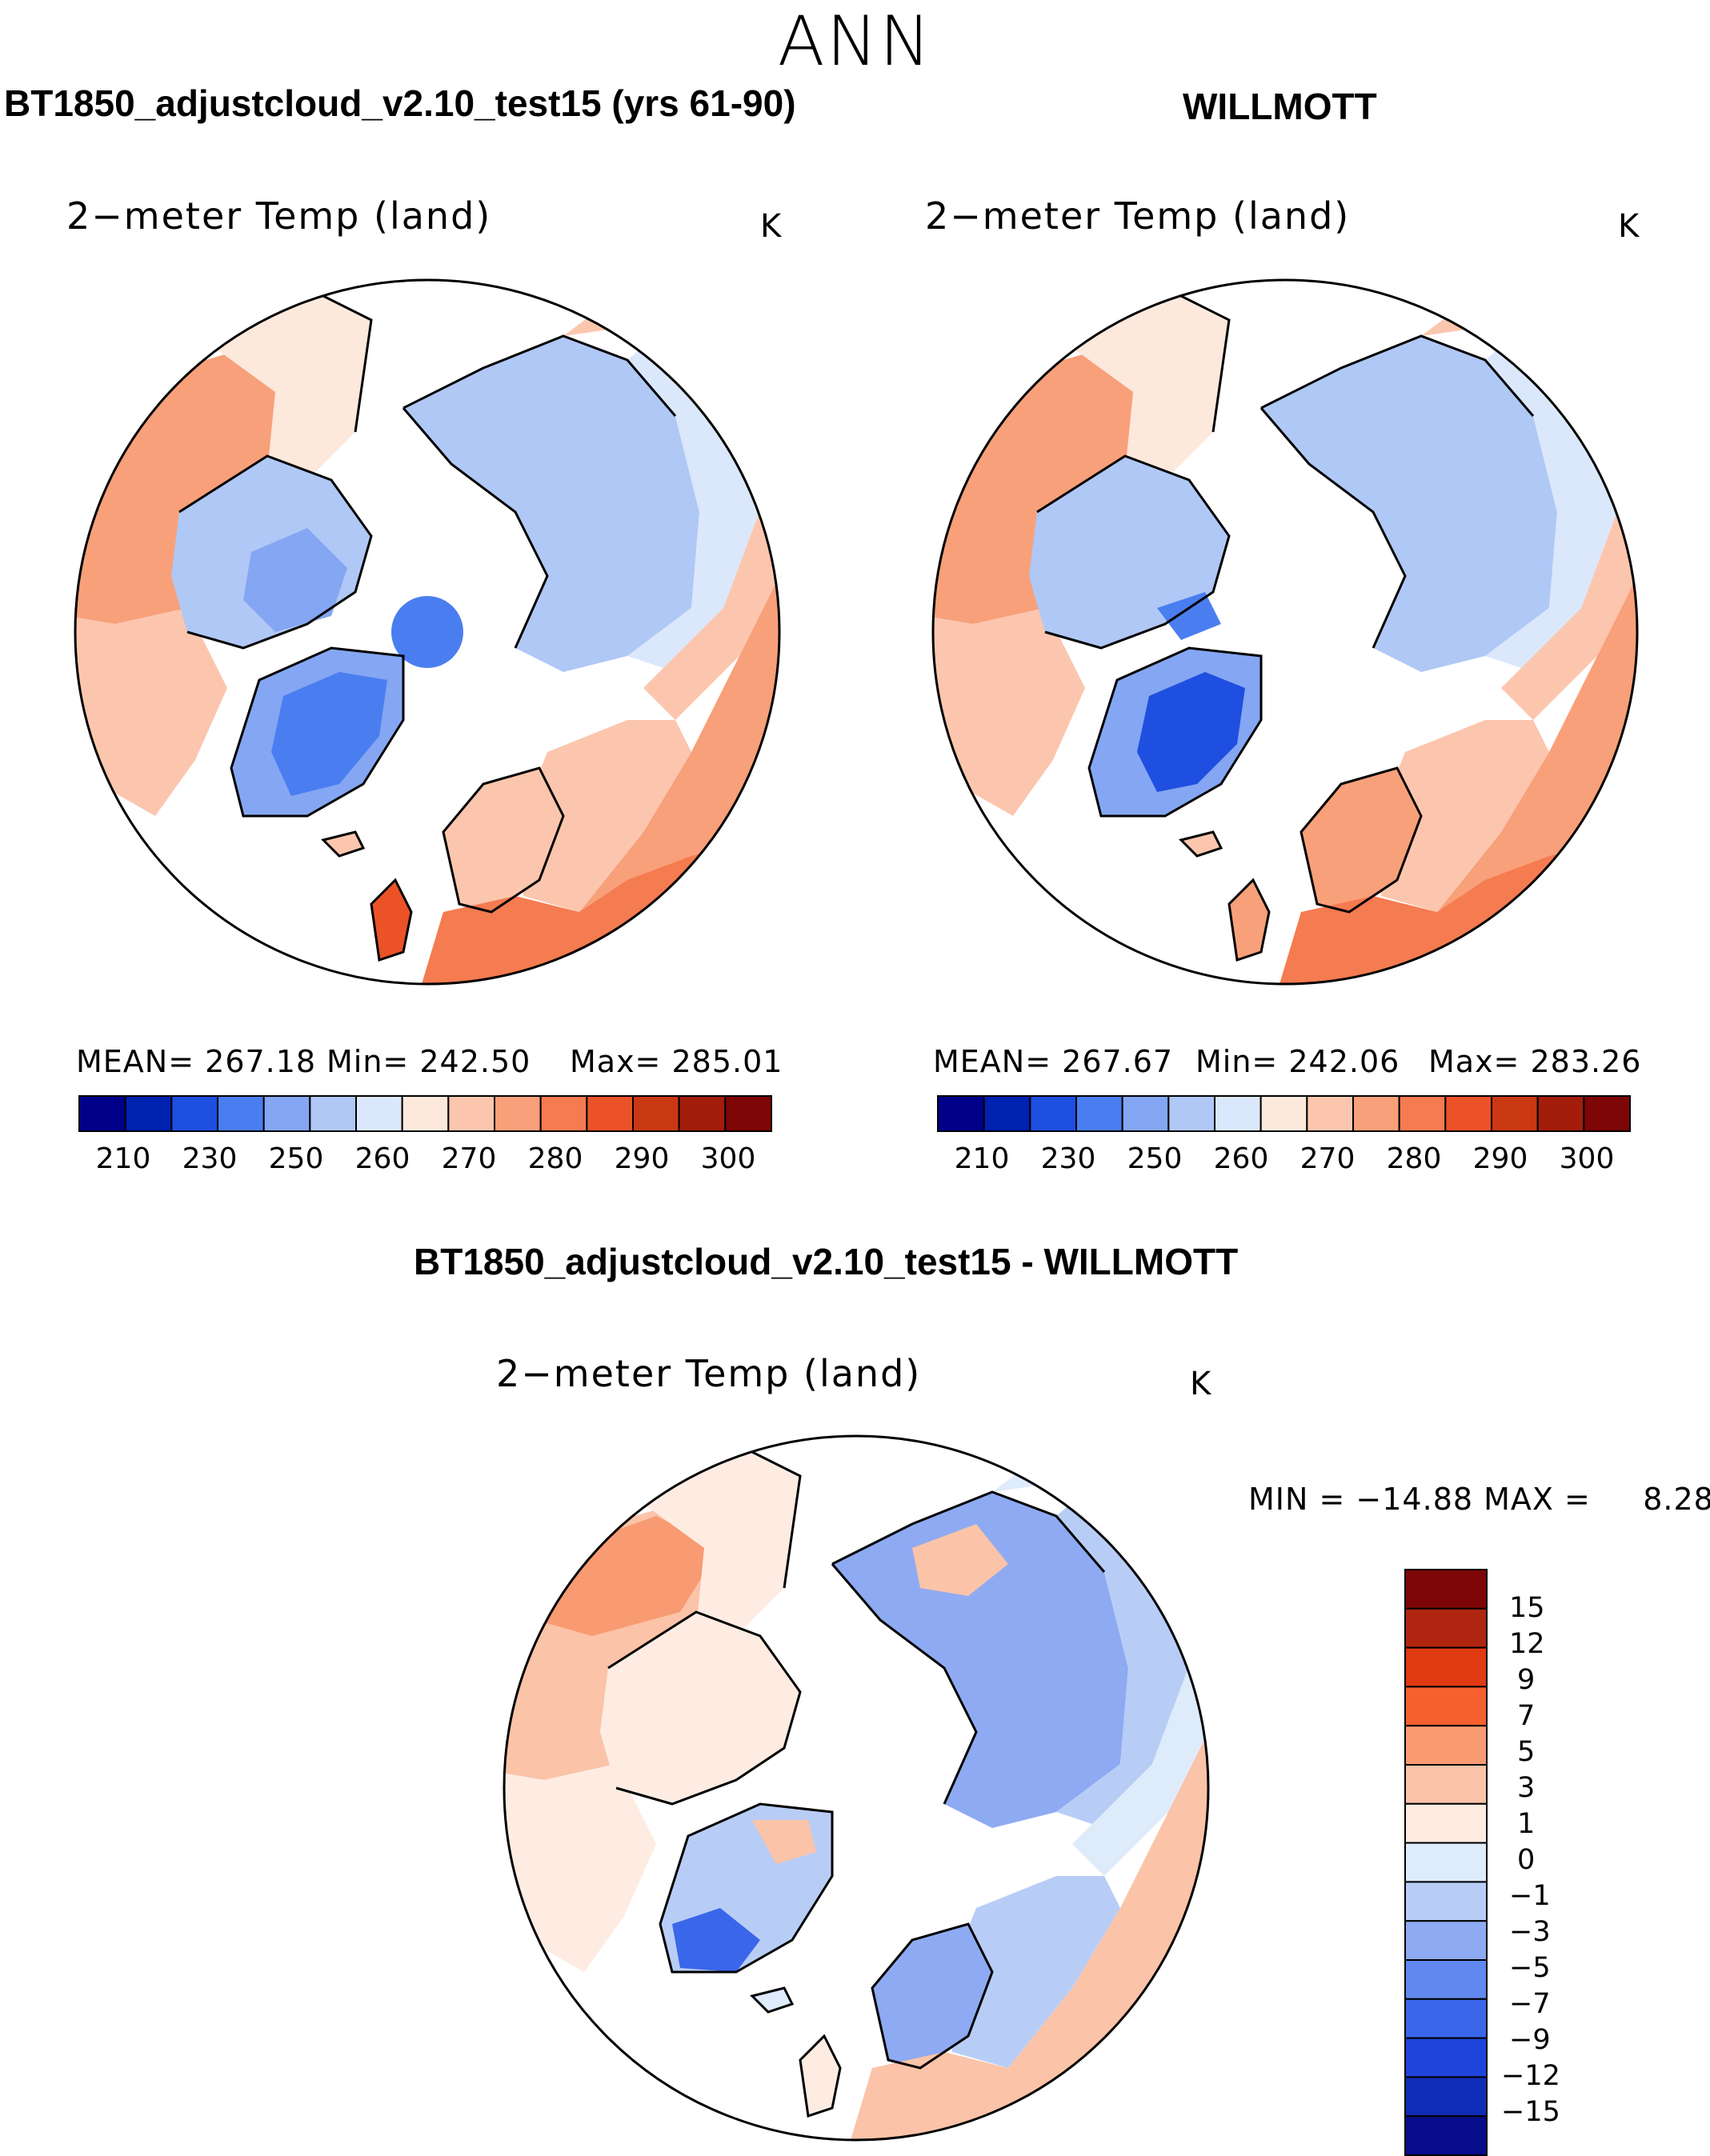  What do you see at coordinates (196, 1061) in the screenshot?
I see `stat-mean: MEAN= 267.18` at bounding box center [196, 1061].